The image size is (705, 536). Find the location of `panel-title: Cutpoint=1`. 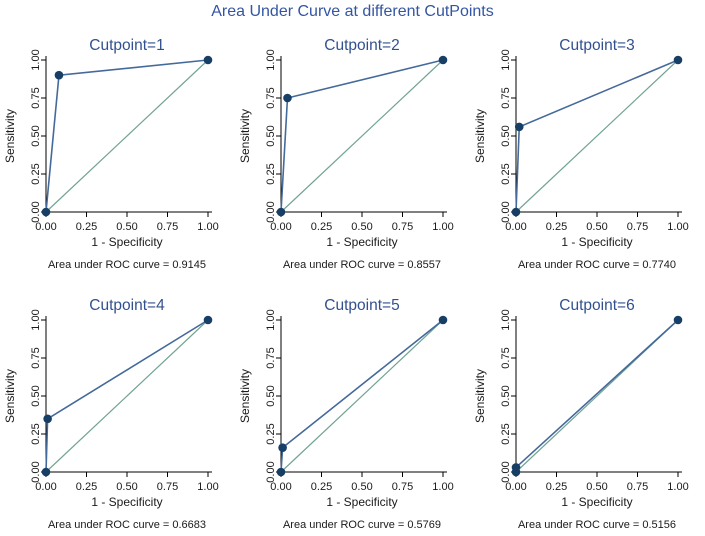

panel-title: Cutpoint=1 is located at coordinates (126, 45).